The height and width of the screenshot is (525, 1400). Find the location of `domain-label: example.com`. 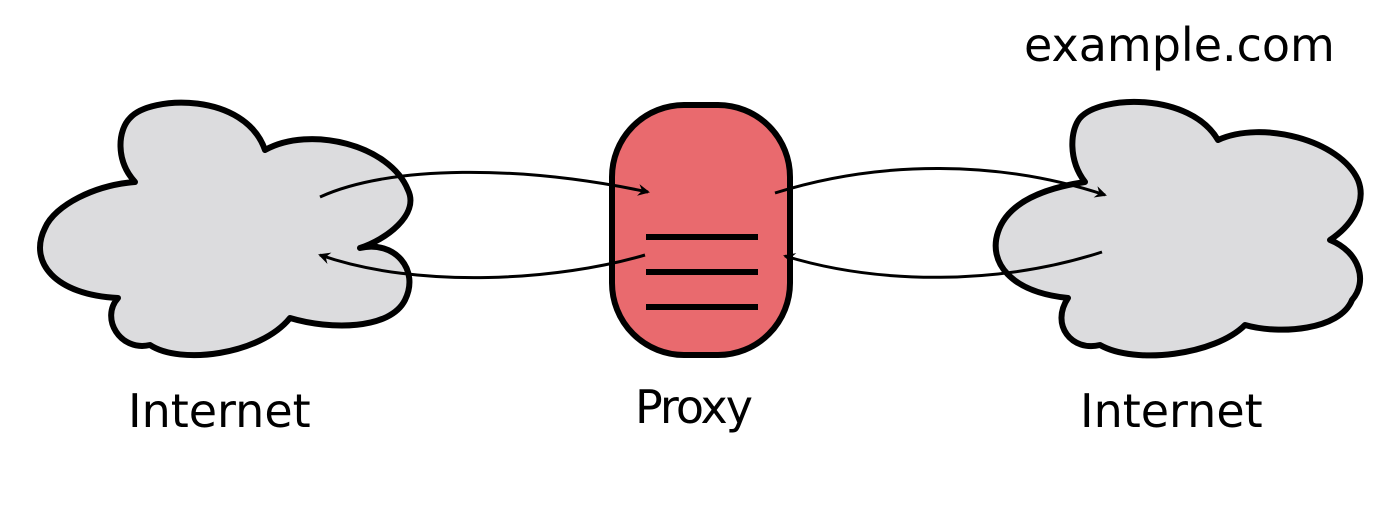

domain-label: example.com is located at coordinates (1179, 45).